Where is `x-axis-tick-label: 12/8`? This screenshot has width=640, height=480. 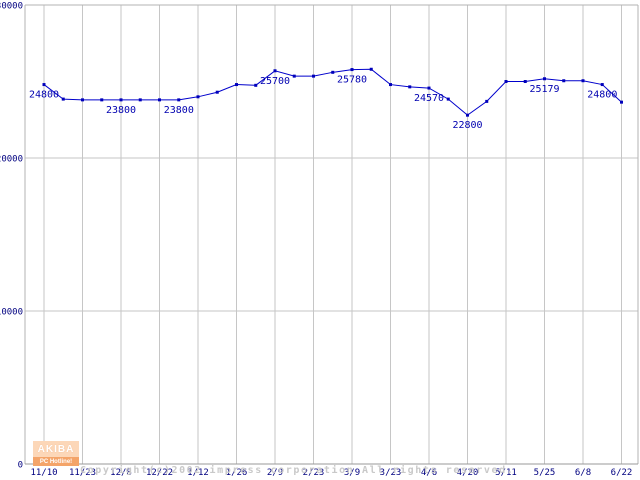
x-axis-tick-label: 12/8 is located at coordinates (121, 473).